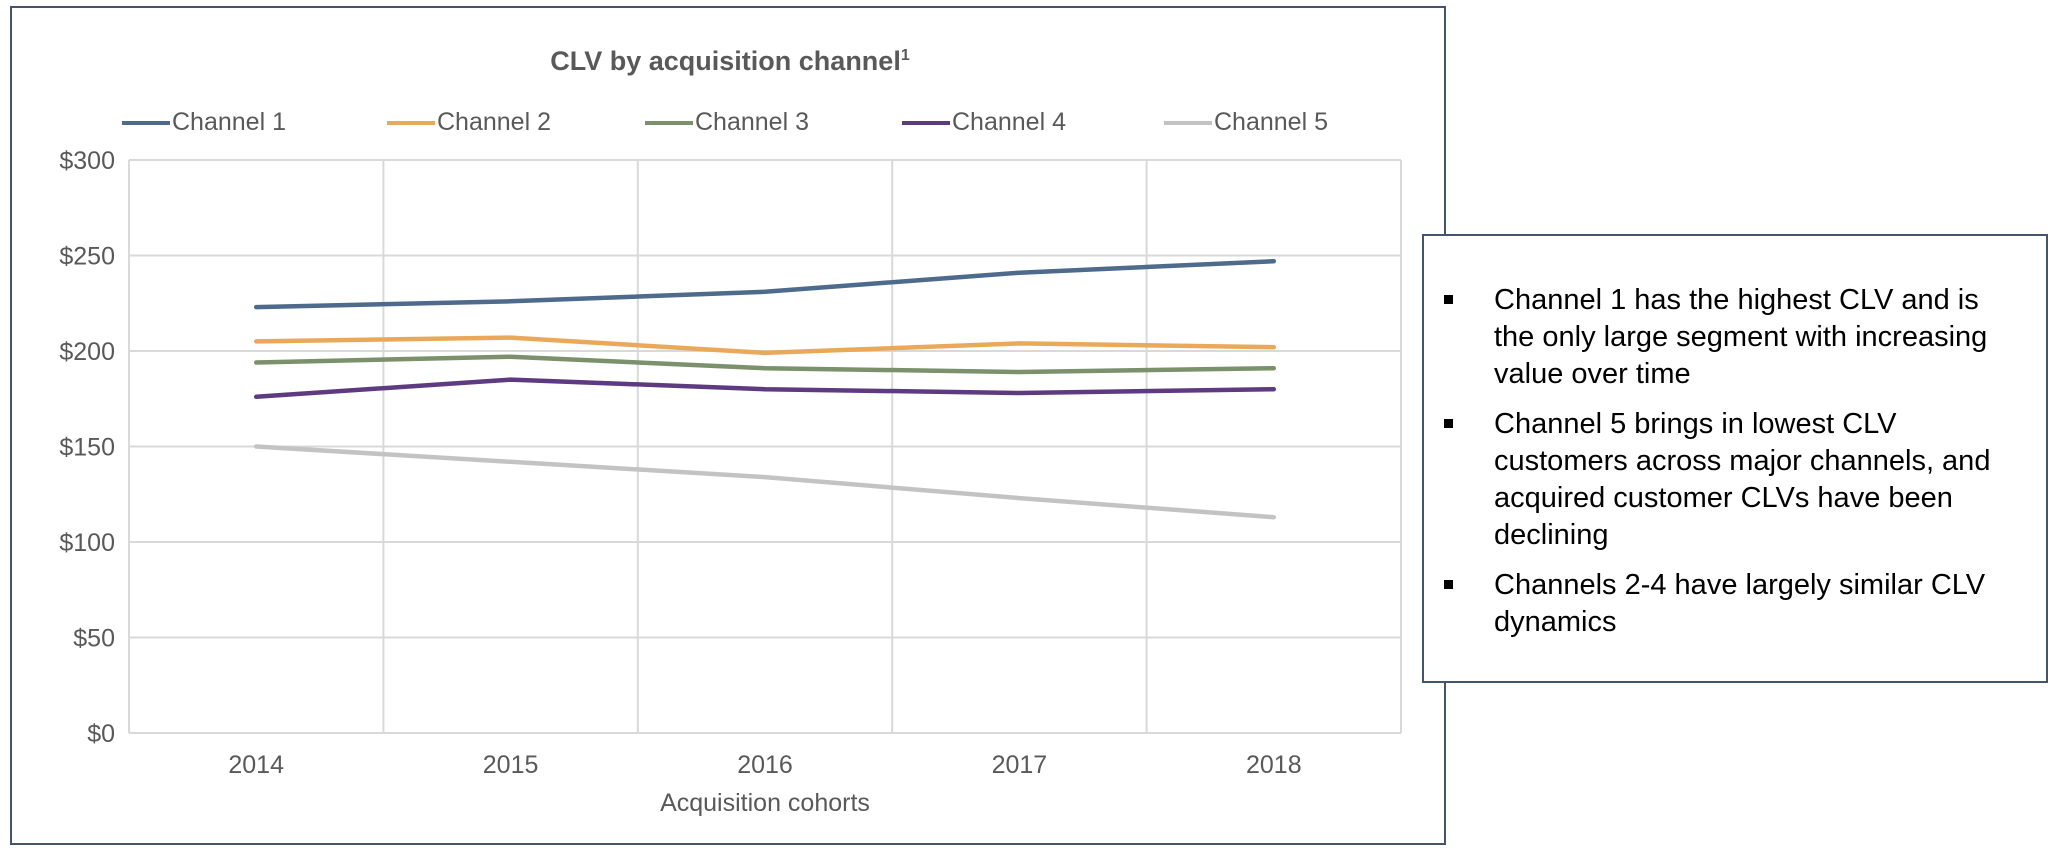 The width and height of the screenshot is (2070, 854). I want to click on legend-label: Channel 4, so click(1009, 122).